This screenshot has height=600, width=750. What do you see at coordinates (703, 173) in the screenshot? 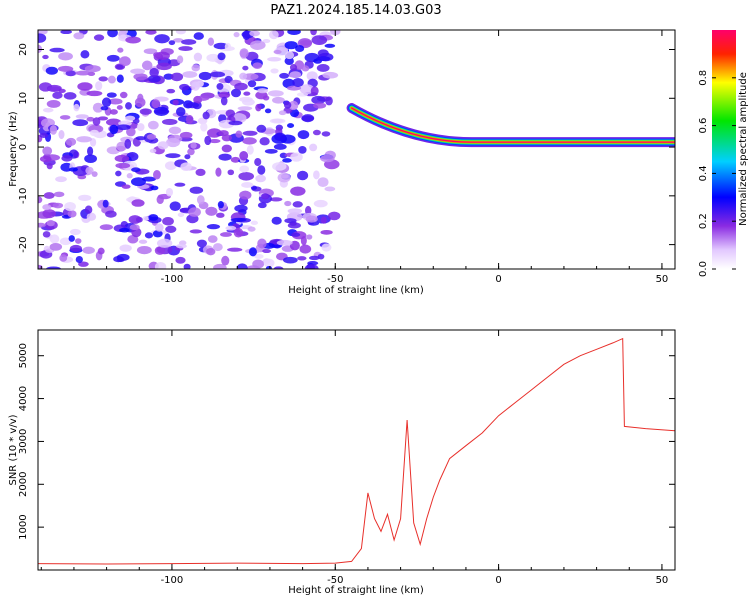
I see `colorbar-tick-label: 0.4` at bounding box center [703, 173].